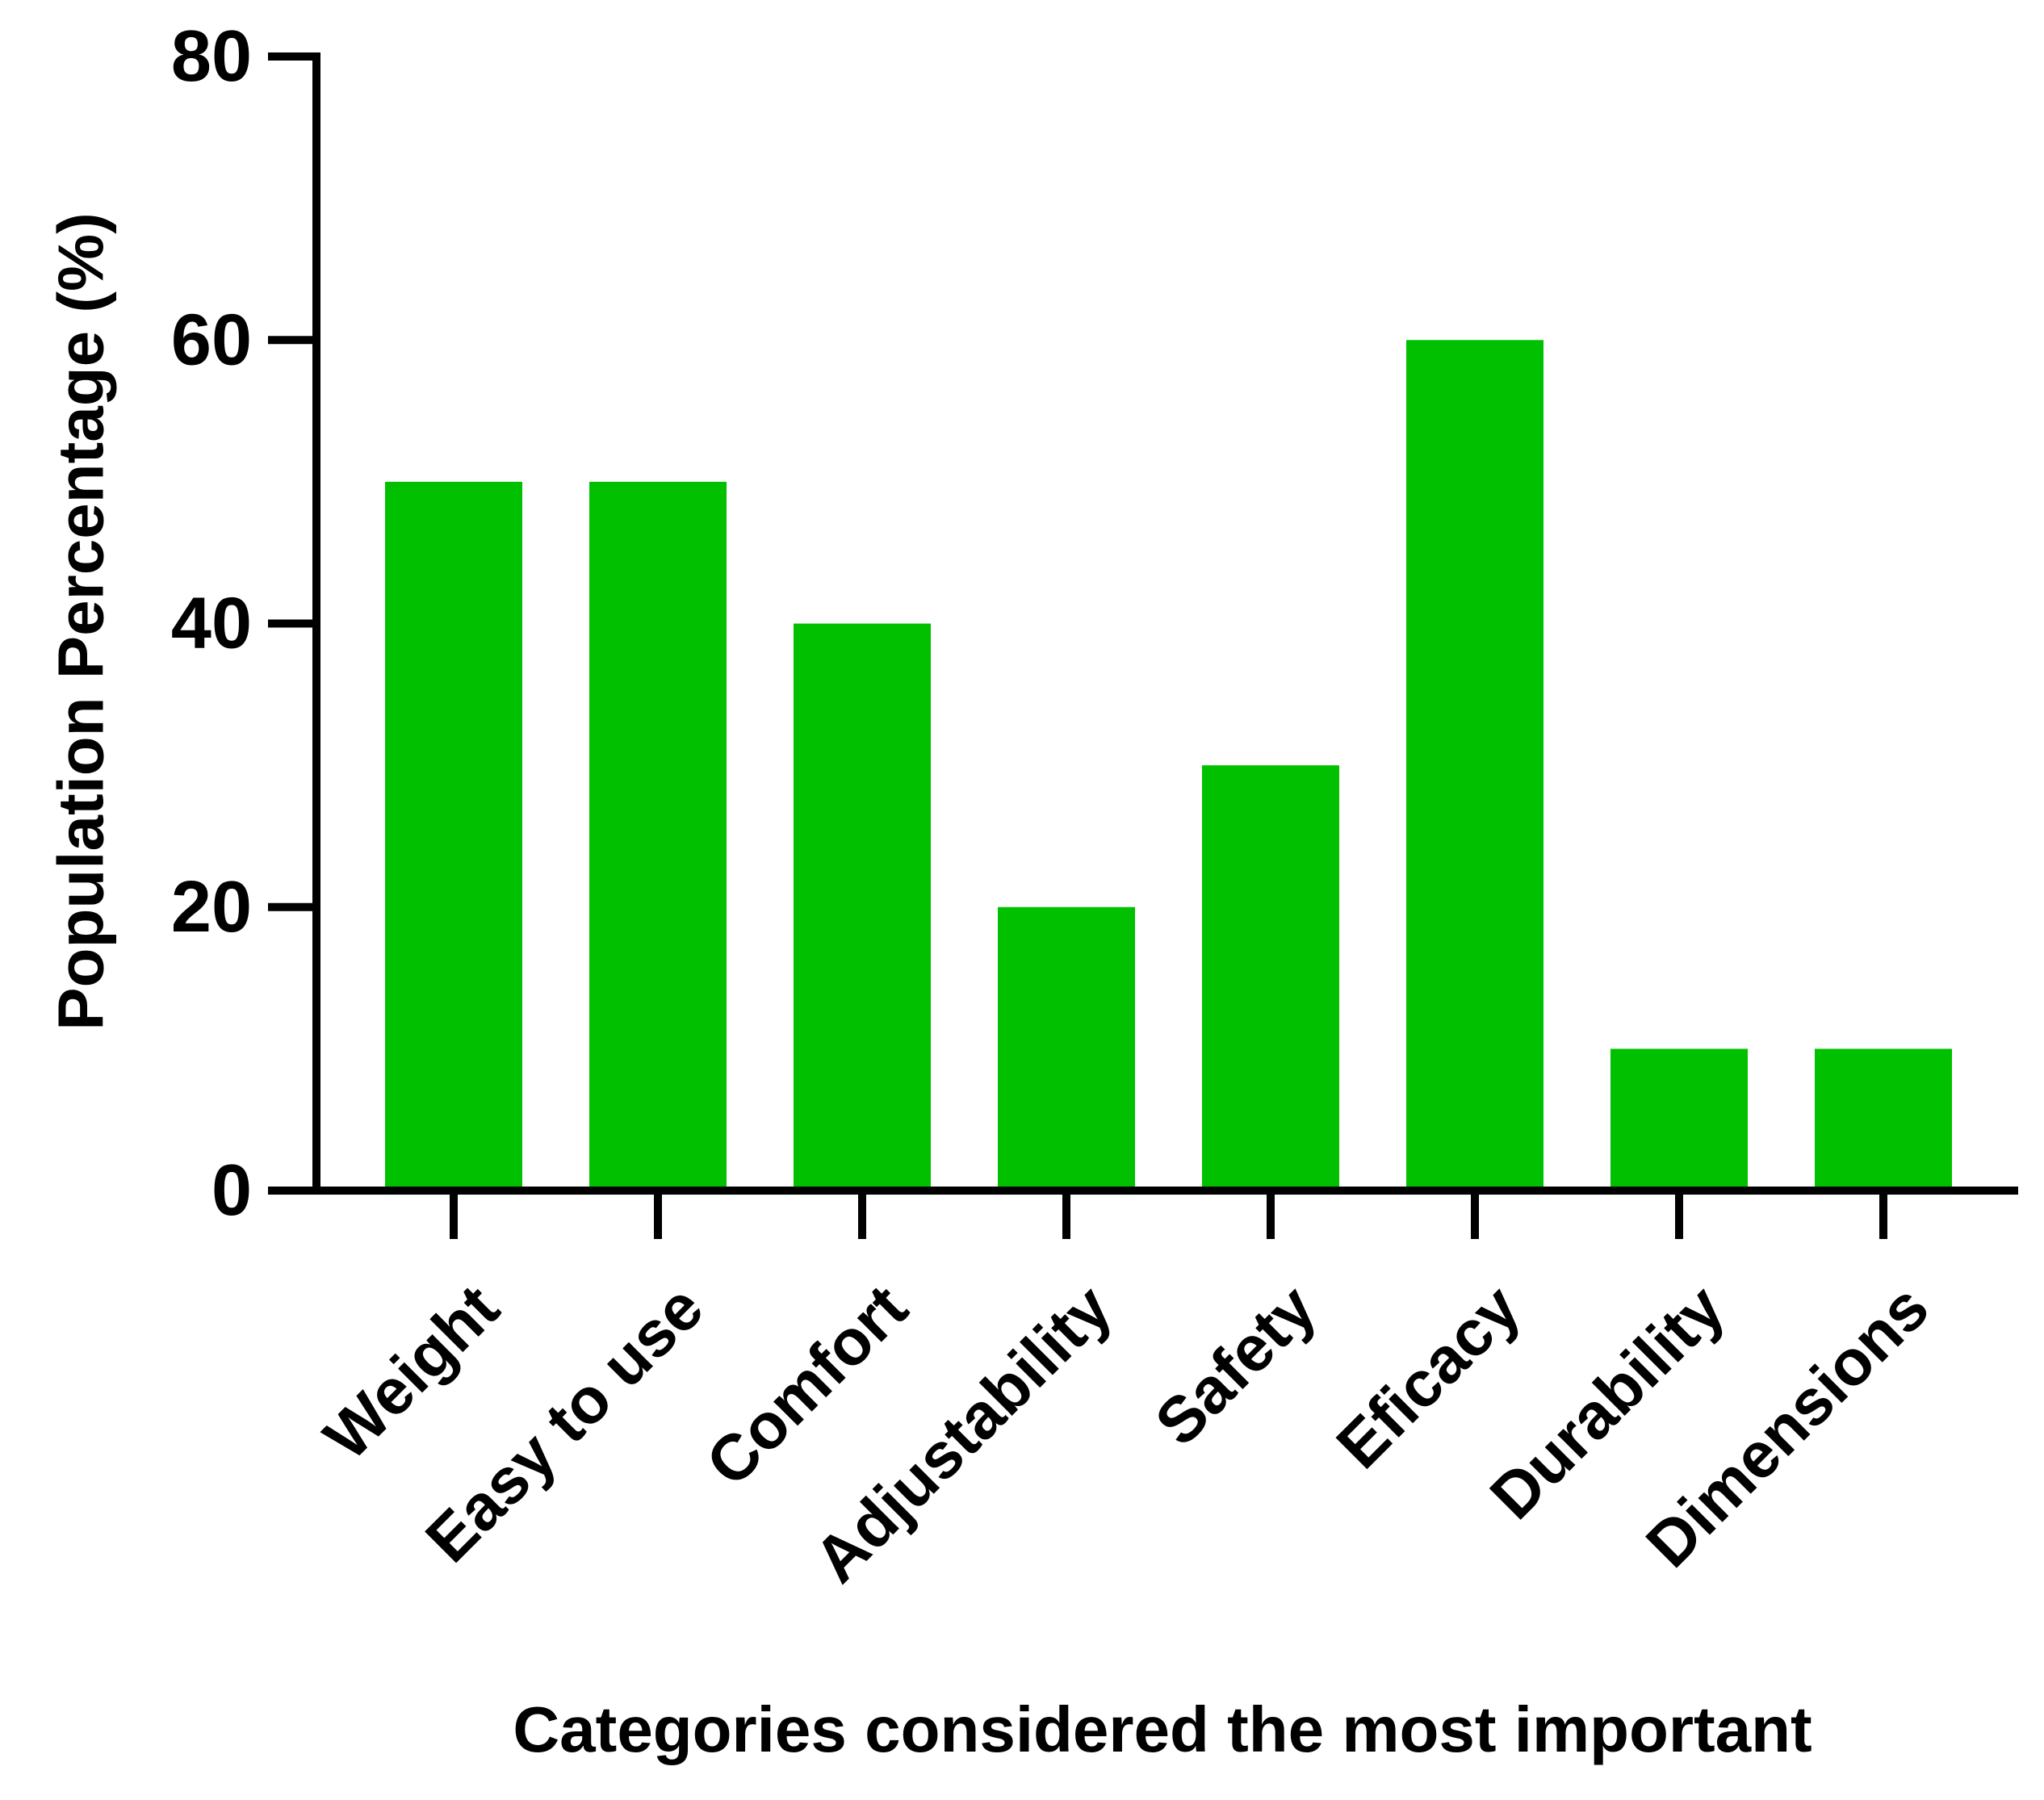 This screenshot has width=2044, height=1800. I want to click on bar-weight, so click(454, 836).